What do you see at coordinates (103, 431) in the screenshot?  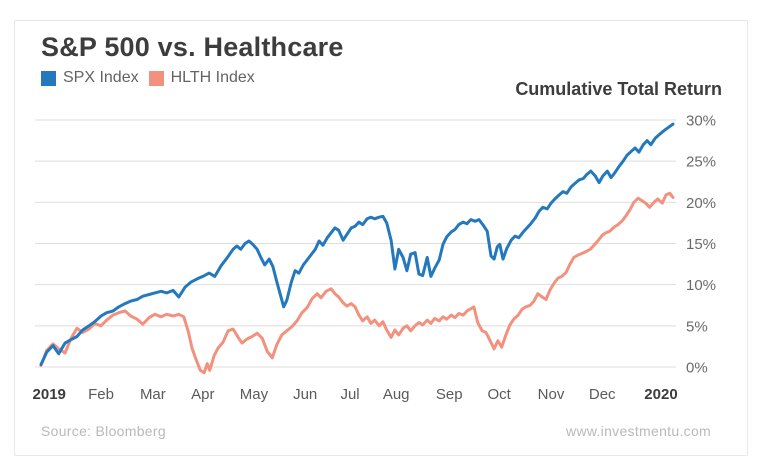 I see `source-credit: Source: Bloomberg` at bounding box center [103, 431].